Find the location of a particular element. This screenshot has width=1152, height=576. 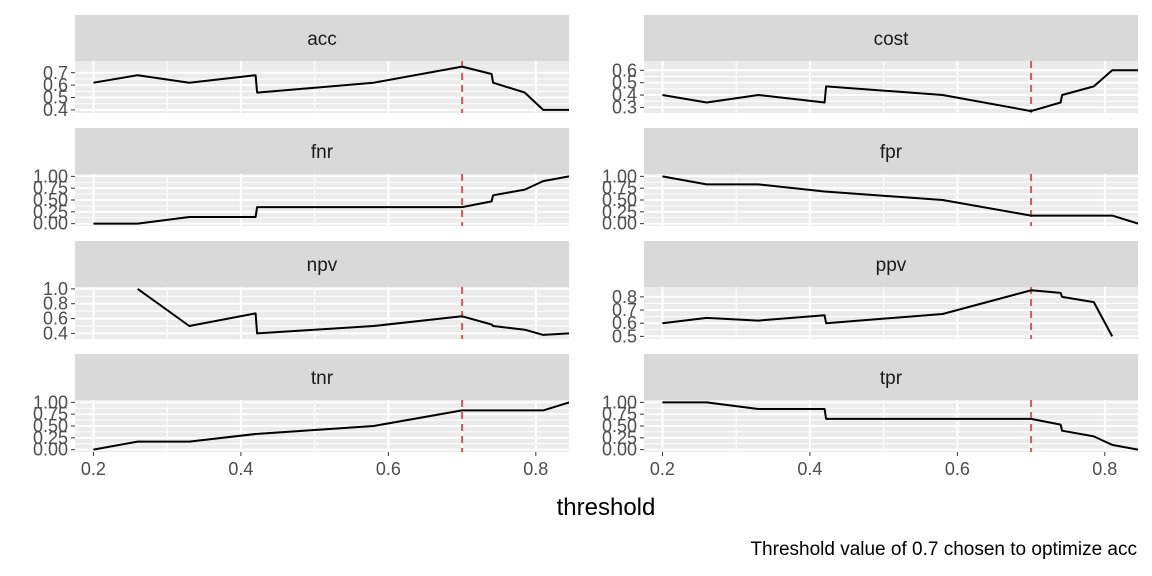

facet-label-tpr: tpr is located at coordinates (891, 378).